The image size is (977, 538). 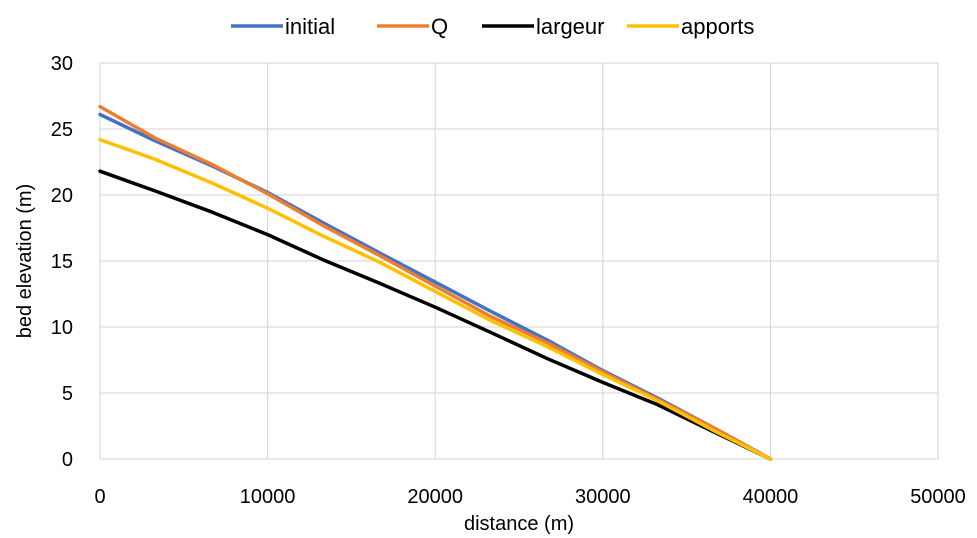 What do you see at coordinates (439, 26) in the screenshot?
I see `legend-label: Q` at bounding box center [439, 26].